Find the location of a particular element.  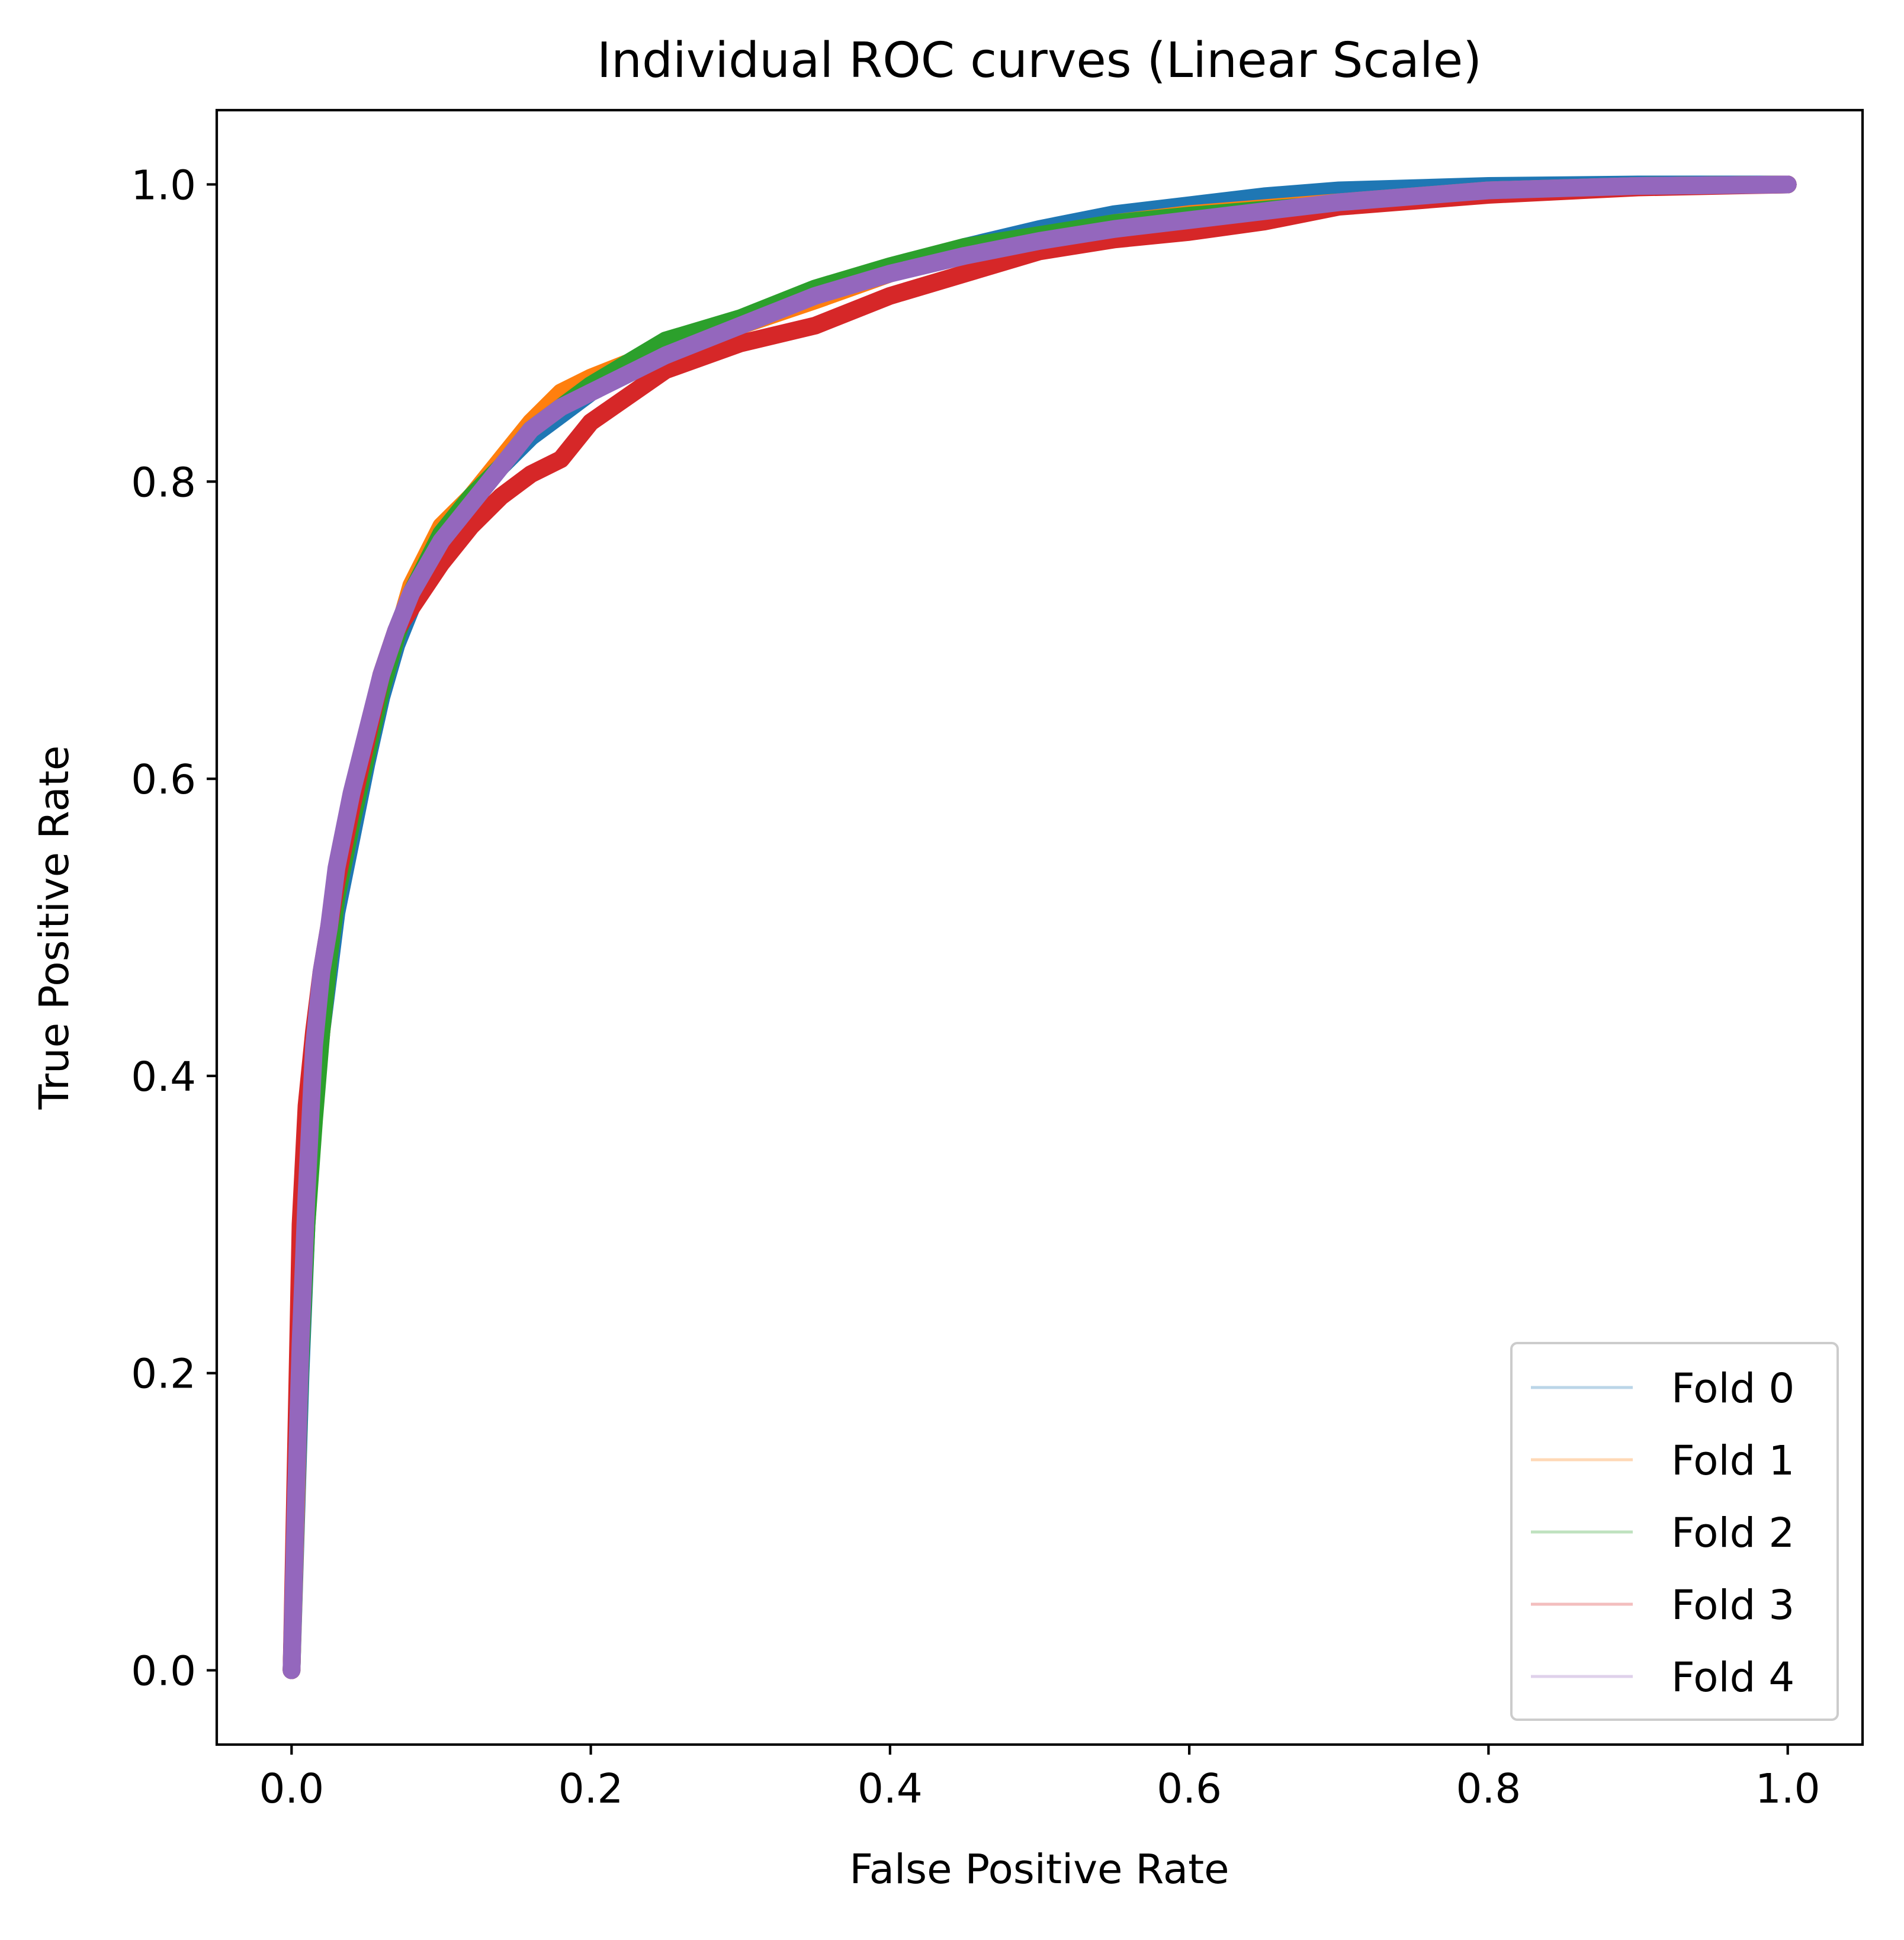

legend-label-fold-0: Fold 0 is located at coordinates (1732, 1388).